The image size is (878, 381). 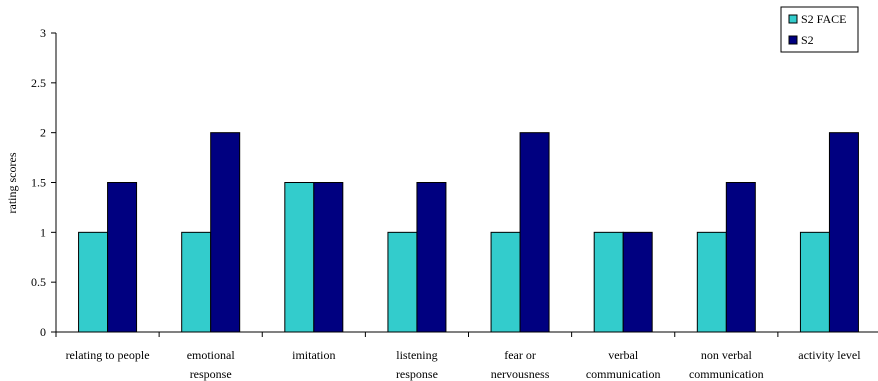 I want to click on legend-swatch-s2-face, so click(x=793, y=19).